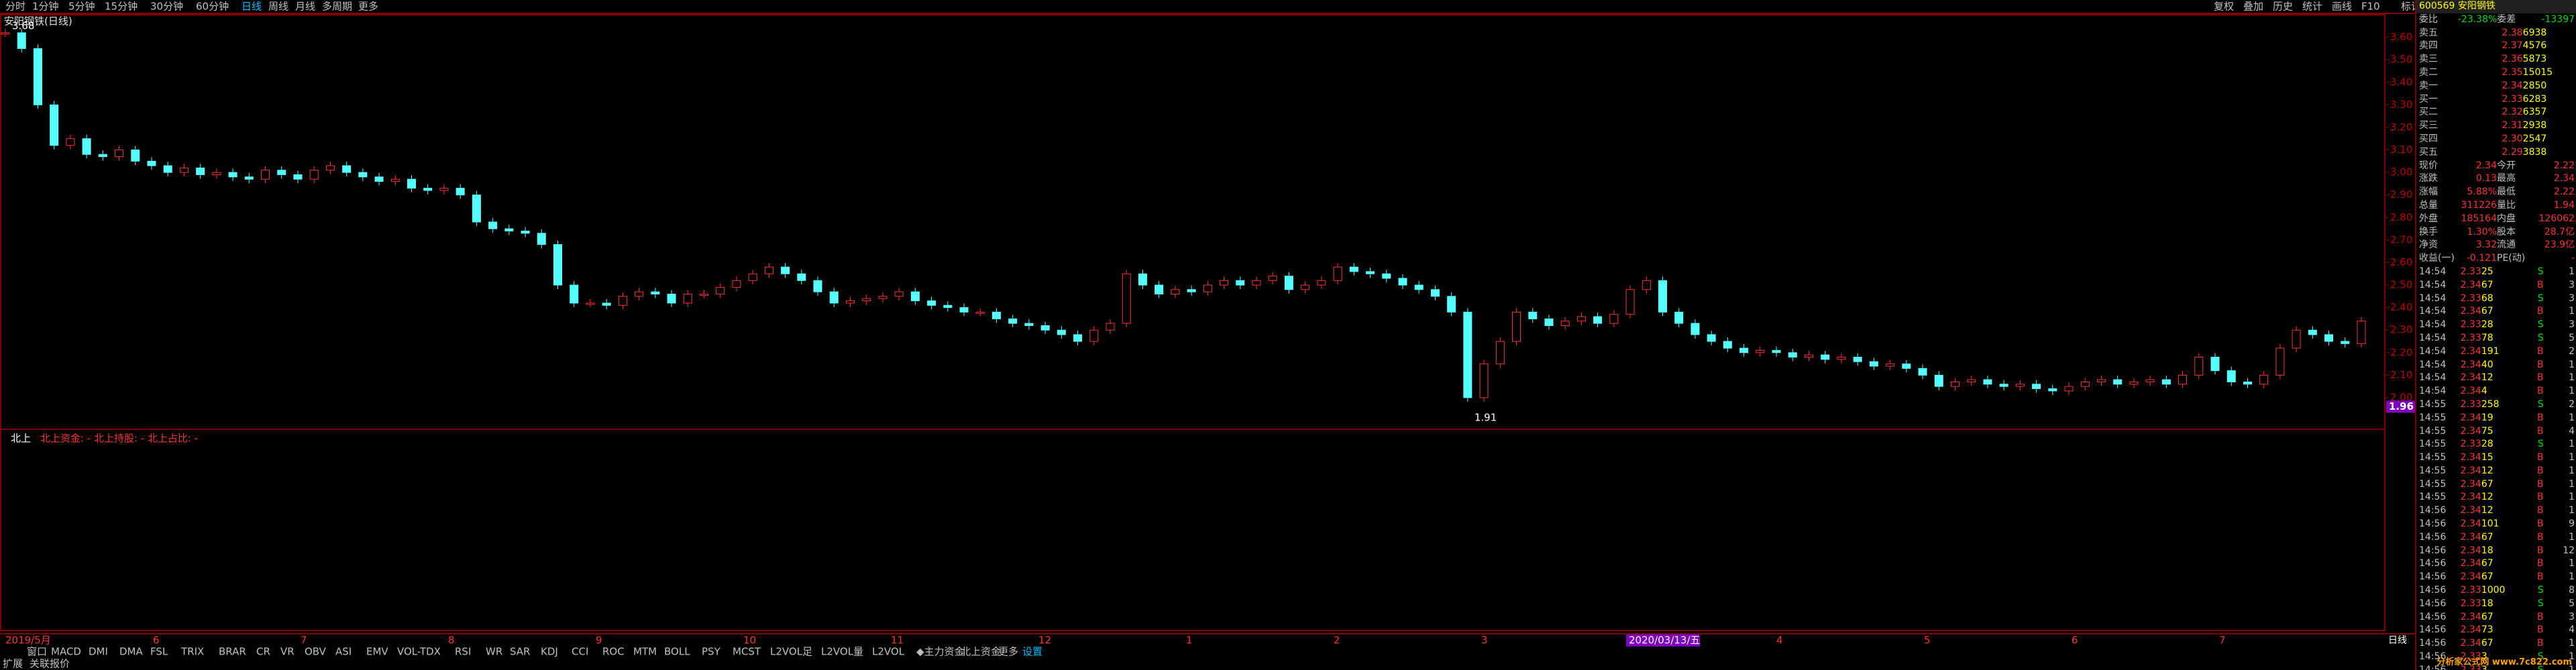  Describe the element at coordinates (2487, 603) in the screenshot. I see `cell: 18` at that location.